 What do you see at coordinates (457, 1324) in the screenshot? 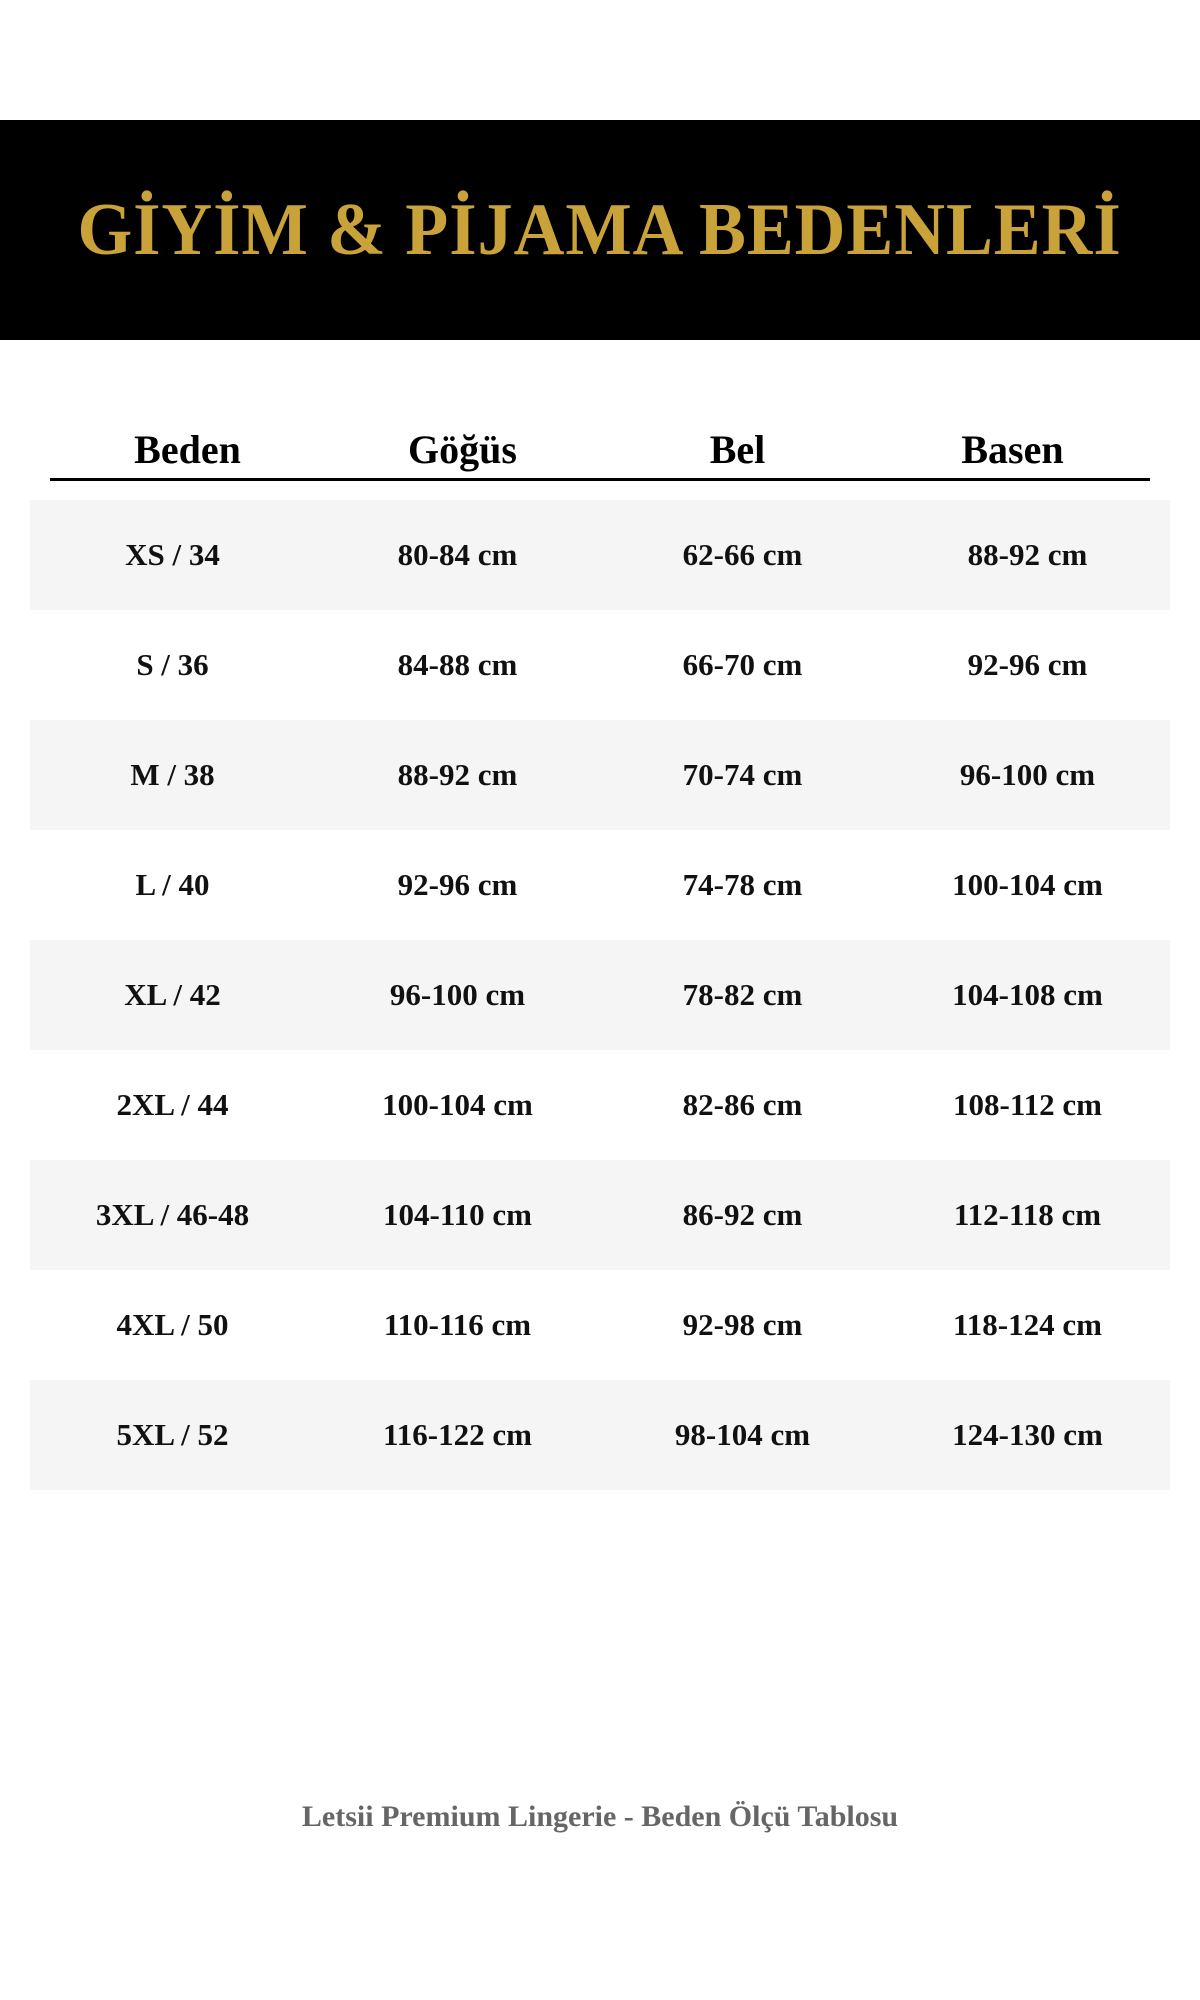
I see `cell-chest: 110-116 cm` at bounding box center [457, 1324].